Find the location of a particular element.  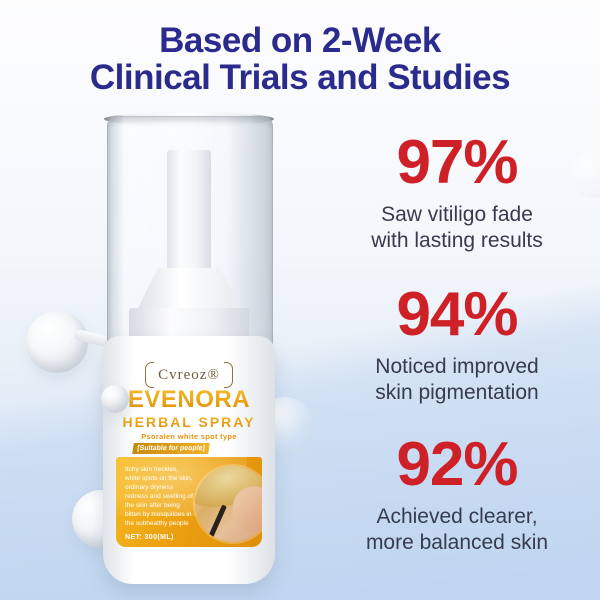

product-name: EVENORA is located at coordinates (189, 400).